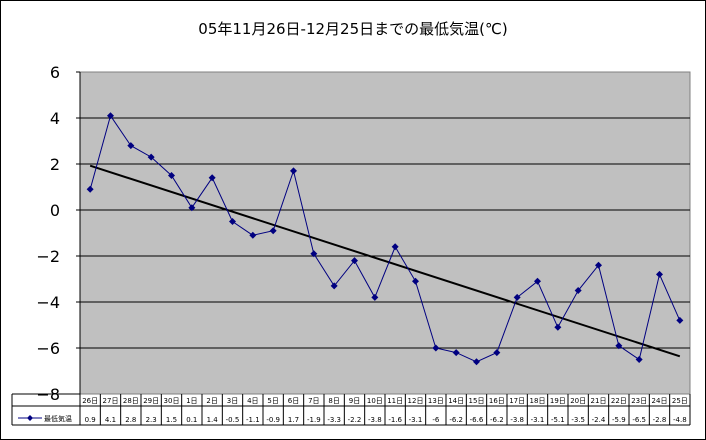 This screenshot has width=706, height=440. Describe the element at coordinates (599, 401) in the screenshot. I see `x-tick-label: 21日` at that location.